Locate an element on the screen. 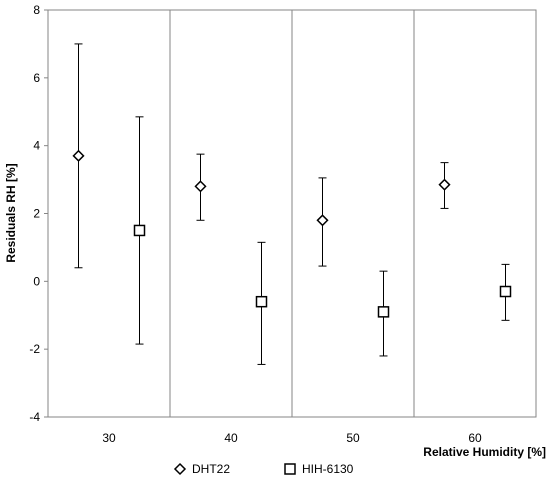  y-tick-label: 2 is located at coordinates (36, 214).